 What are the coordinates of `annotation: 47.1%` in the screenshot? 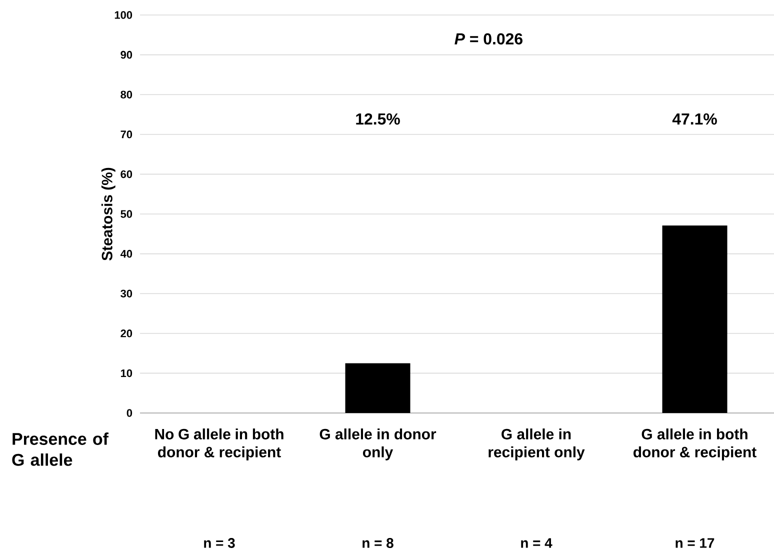 It's located at (694, 119).